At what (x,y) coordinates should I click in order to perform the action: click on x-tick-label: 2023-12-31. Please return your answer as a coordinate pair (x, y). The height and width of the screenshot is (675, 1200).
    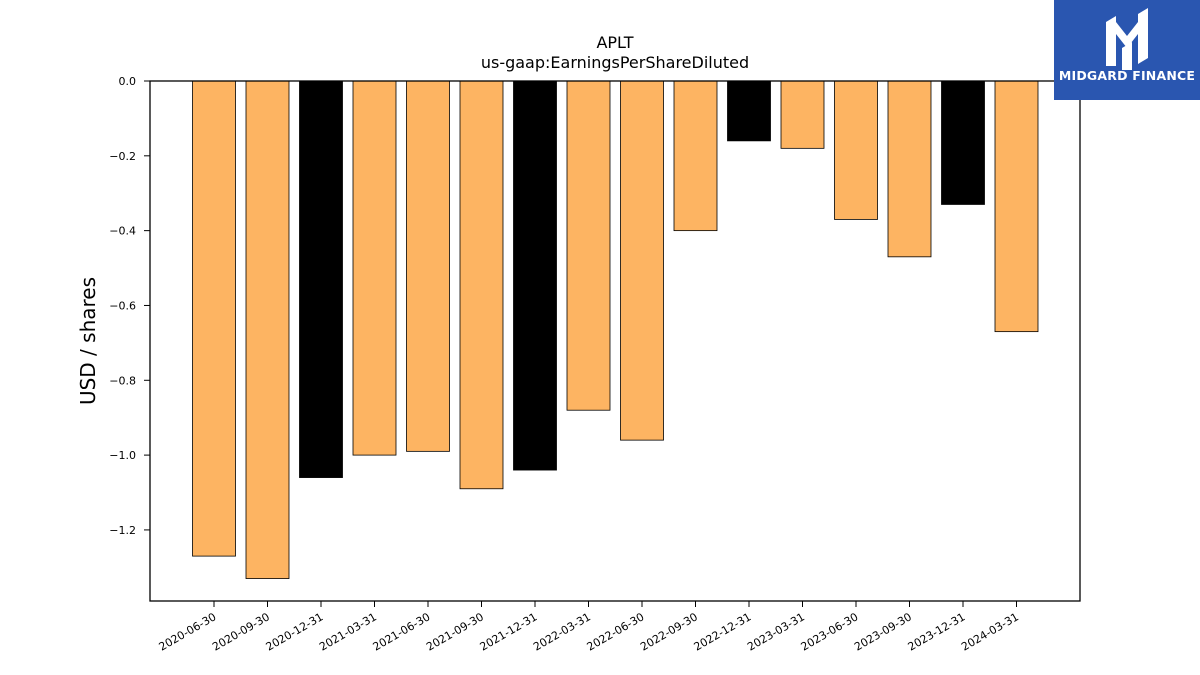
    Looking at the image, I should click on (937, 631).